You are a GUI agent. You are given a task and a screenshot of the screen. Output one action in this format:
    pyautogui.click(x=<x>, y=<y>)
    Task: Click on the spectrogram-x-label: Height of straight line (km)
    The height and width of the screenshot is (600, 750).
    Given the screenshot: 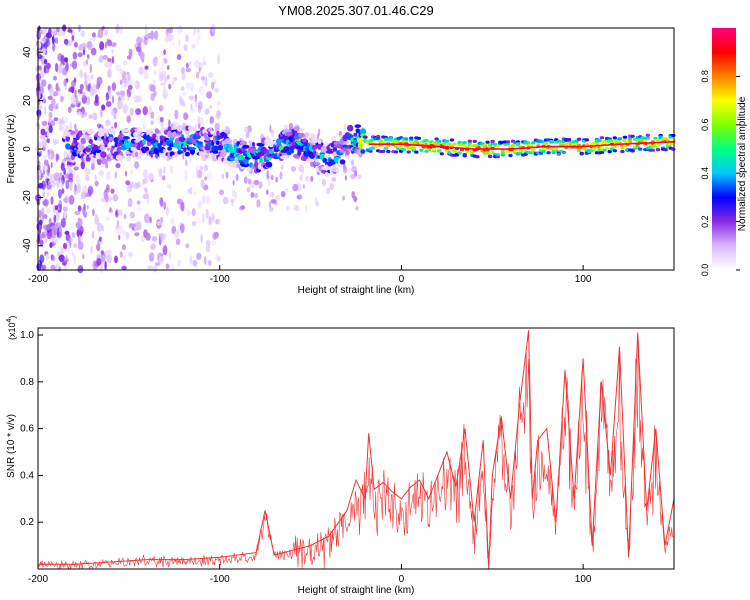 What is the action you would take?
    pyautogui.click(x=356, y=290)
    